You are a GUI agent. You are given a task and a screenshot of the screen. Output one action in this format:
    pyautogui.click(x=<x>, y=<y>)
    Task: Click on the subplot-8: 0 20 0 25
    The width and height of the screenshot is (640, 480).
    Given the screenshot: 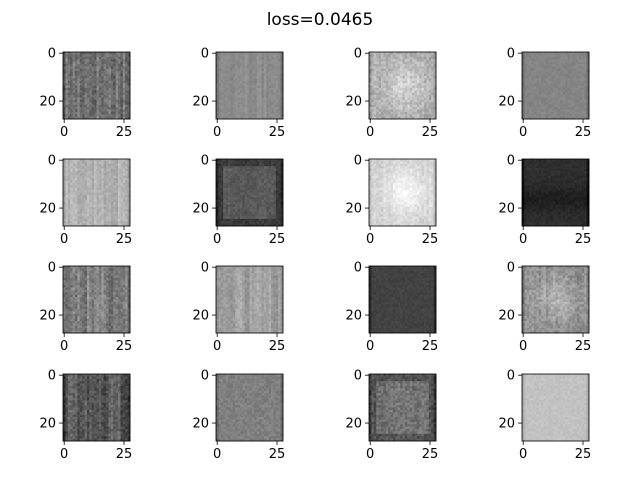 What is the action you would take?
    pyautogui.click(x=544, y=200)
    